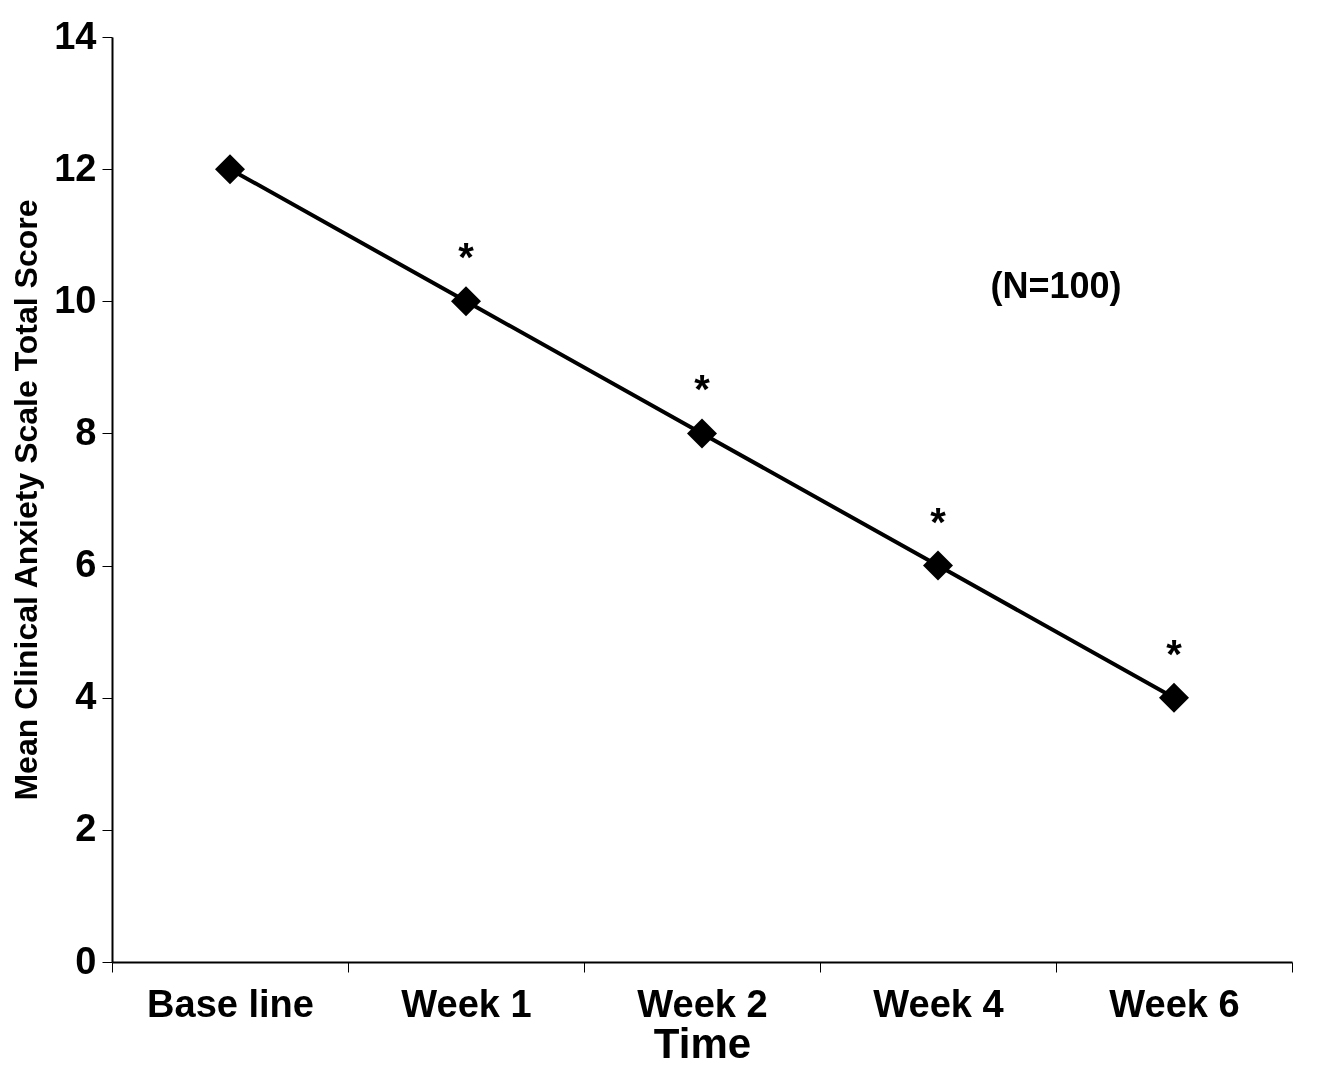 This screenshot has height=1086, width=1335. Describe the element at coordinates (938, 1003) in the screenshot. I see `x-tick-label: Week 4` at that location.